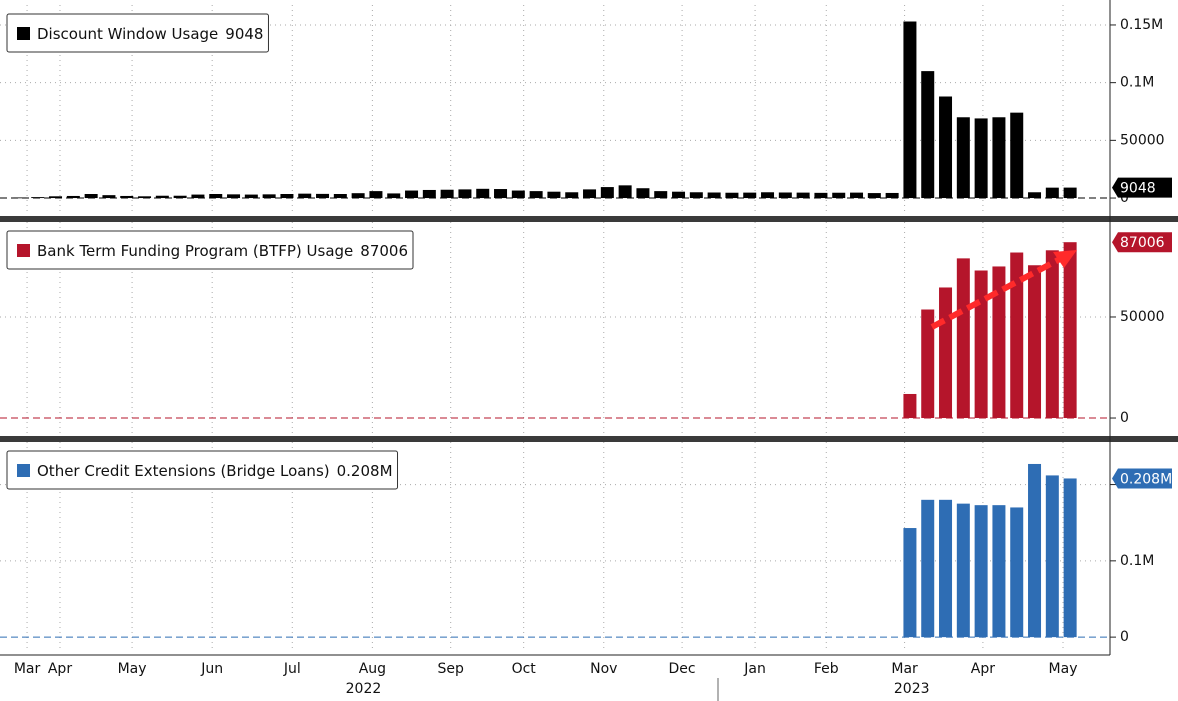 The width and height of the screenshot is (1178, 701). I want to click on legend-text: Discount Window Usage 9048, so click(150, 34).